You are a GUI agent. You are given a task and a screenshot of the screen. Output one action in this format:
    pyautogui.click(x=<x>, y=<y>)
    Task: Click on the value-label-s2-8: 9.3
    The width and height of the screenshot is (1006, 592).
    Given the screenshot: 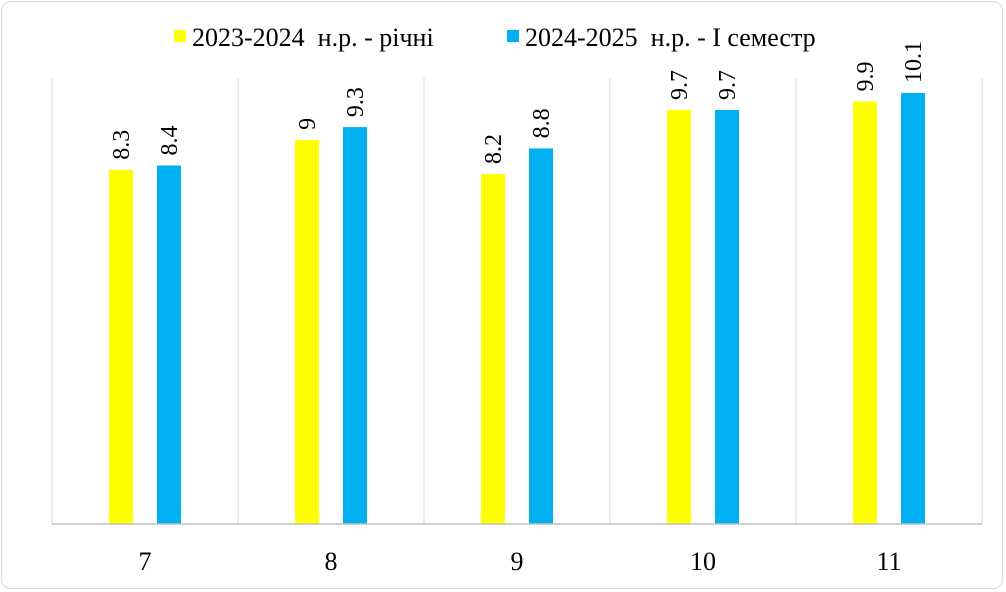 What is the action you would take?
    pyautogui.click(x=356, y=102)
    